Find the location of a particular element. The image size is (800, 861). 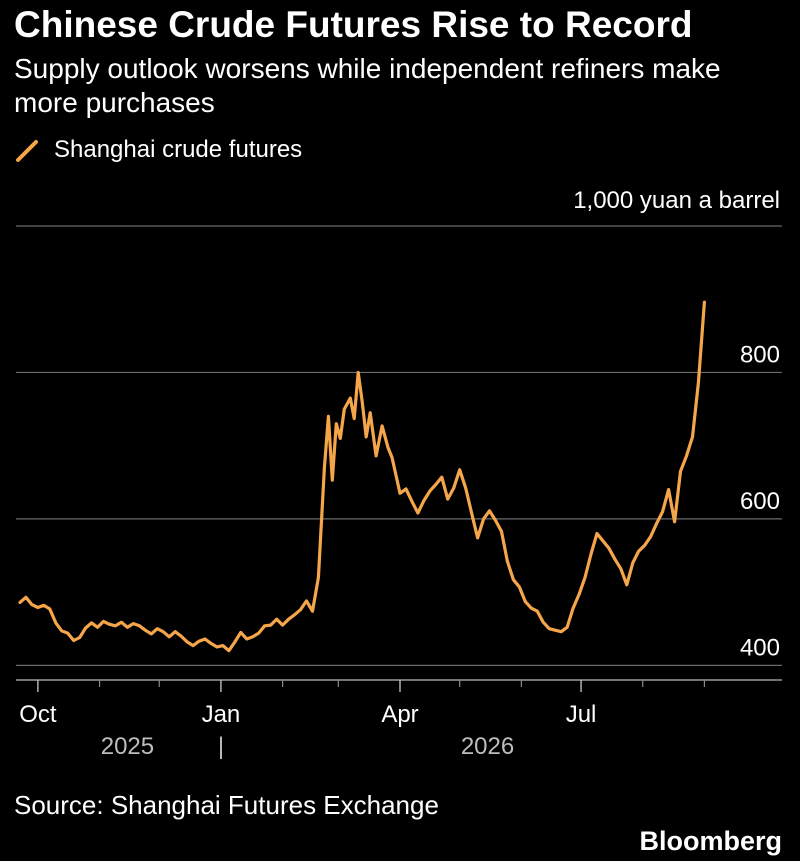

y-axis-ticks: 400 600 800 is located at coordinates (760, 501).